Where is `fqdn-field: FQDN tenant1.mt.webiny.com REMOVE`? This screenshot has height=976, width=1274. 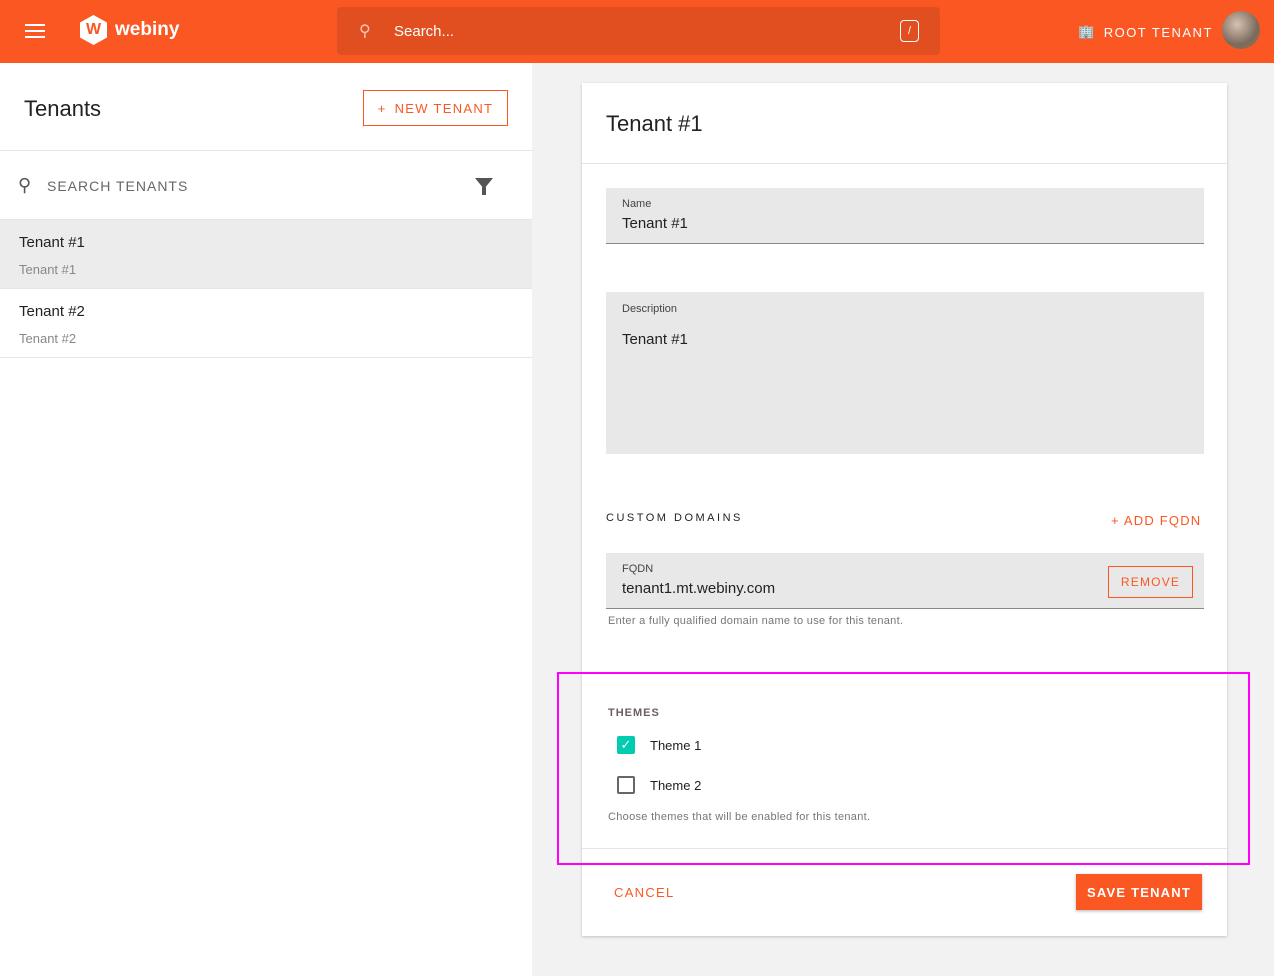
fqdn-field: FQDN tenant1.mt.webiny.com REMOVE is located at coordinates (905, 581).